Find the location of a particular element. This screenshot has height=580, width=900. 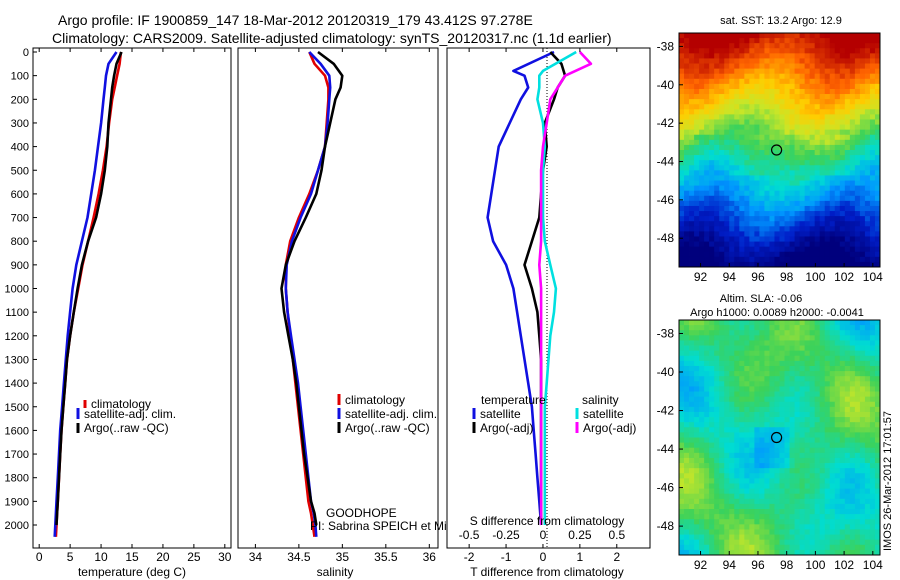

temperature-xlabel: temperature (deg C) is located at coordinates (132, 572).